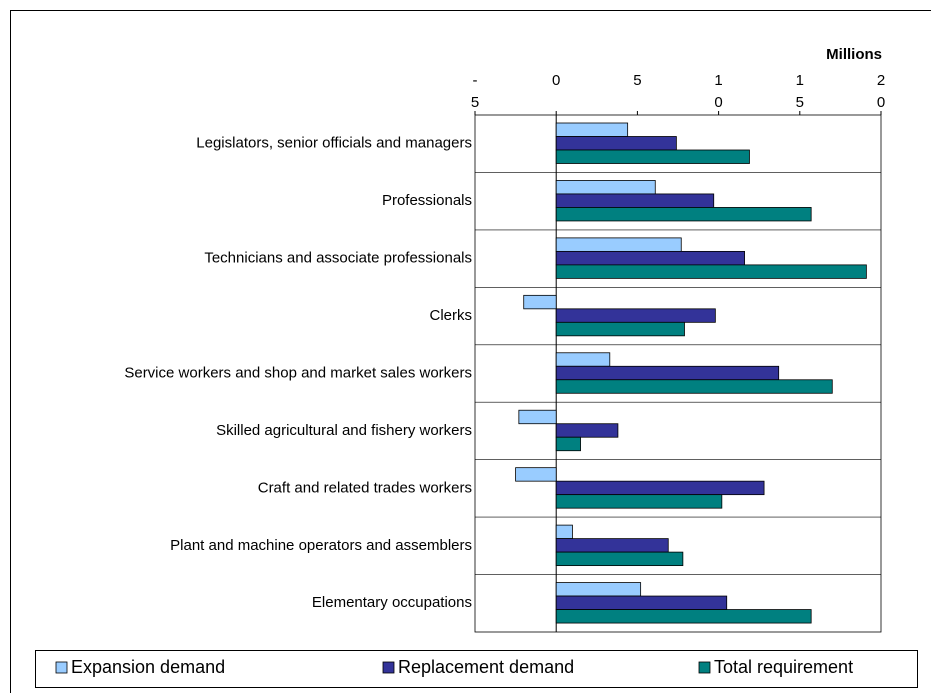  What do you see at coordinates (556, 80) in the screenshot?
I see `x-tick-label: 0` at bounding box center [556, 80].